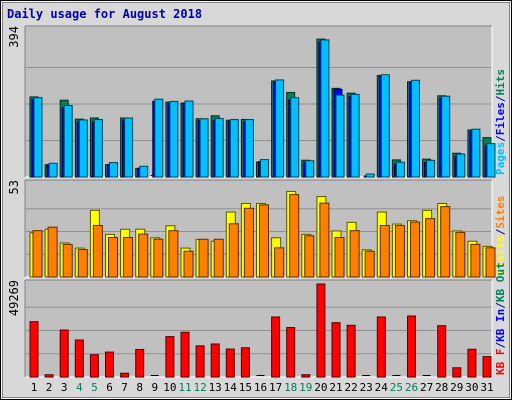 The height and width of the screenshot is (400, 512). I want to click on x-tick-label: 3, so click(64, 387).